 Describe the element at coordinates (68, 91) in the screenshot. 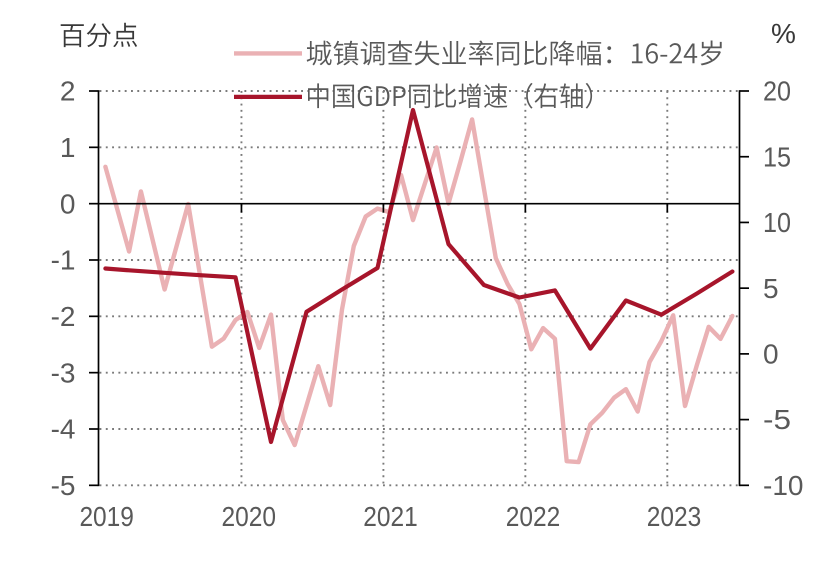

I see `svg-text: 2` at that location.